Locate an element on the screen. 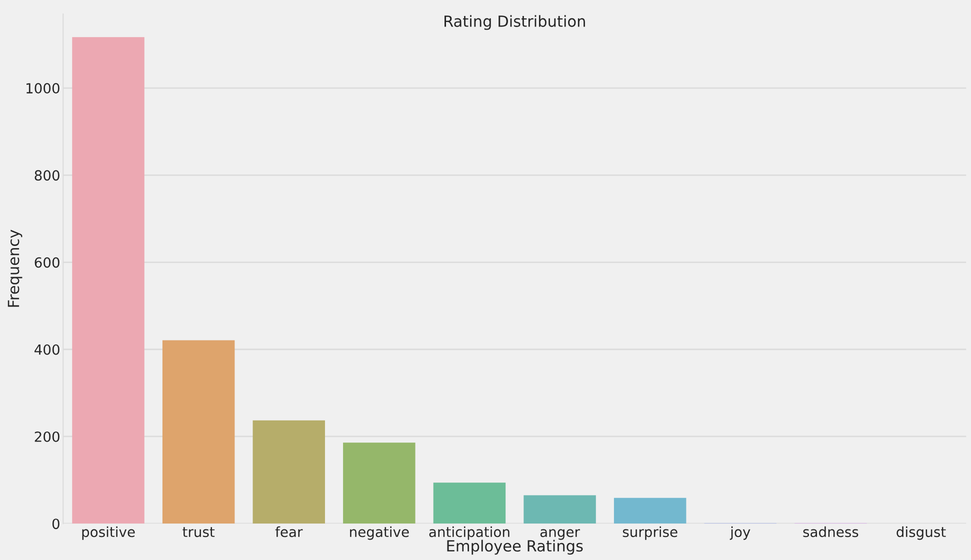 Image resolution: width=971 pixels, height=560 pixels. x-tick-label: trust is located at coordinates (198, 532).